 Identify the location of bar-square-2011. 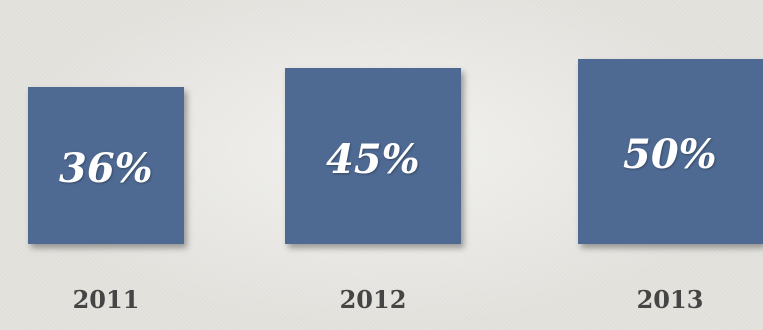
(106, 165).